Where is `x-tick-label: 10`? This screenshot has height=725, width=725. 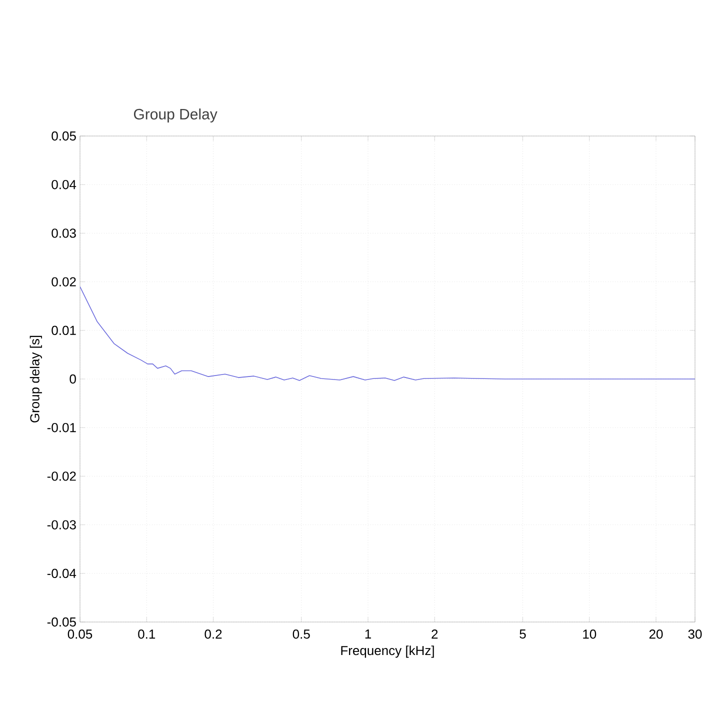 x-tick-label: 10 is located at coordinates (589, 634).